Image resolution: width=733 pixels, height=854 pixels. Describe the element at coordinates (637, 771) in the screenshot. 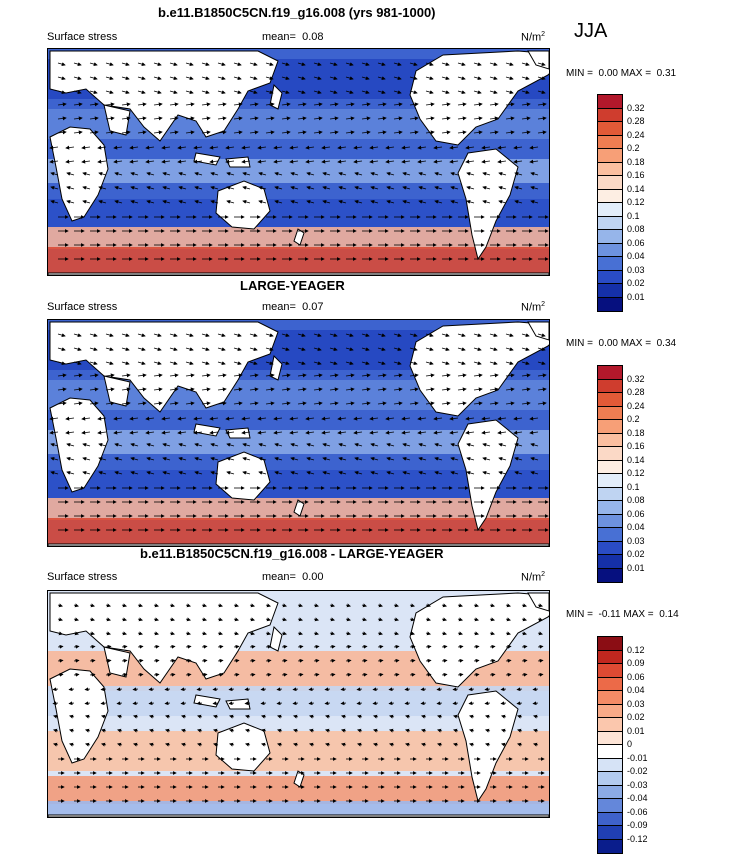

I see `colorbar-tick-label: -0.02` at that location.